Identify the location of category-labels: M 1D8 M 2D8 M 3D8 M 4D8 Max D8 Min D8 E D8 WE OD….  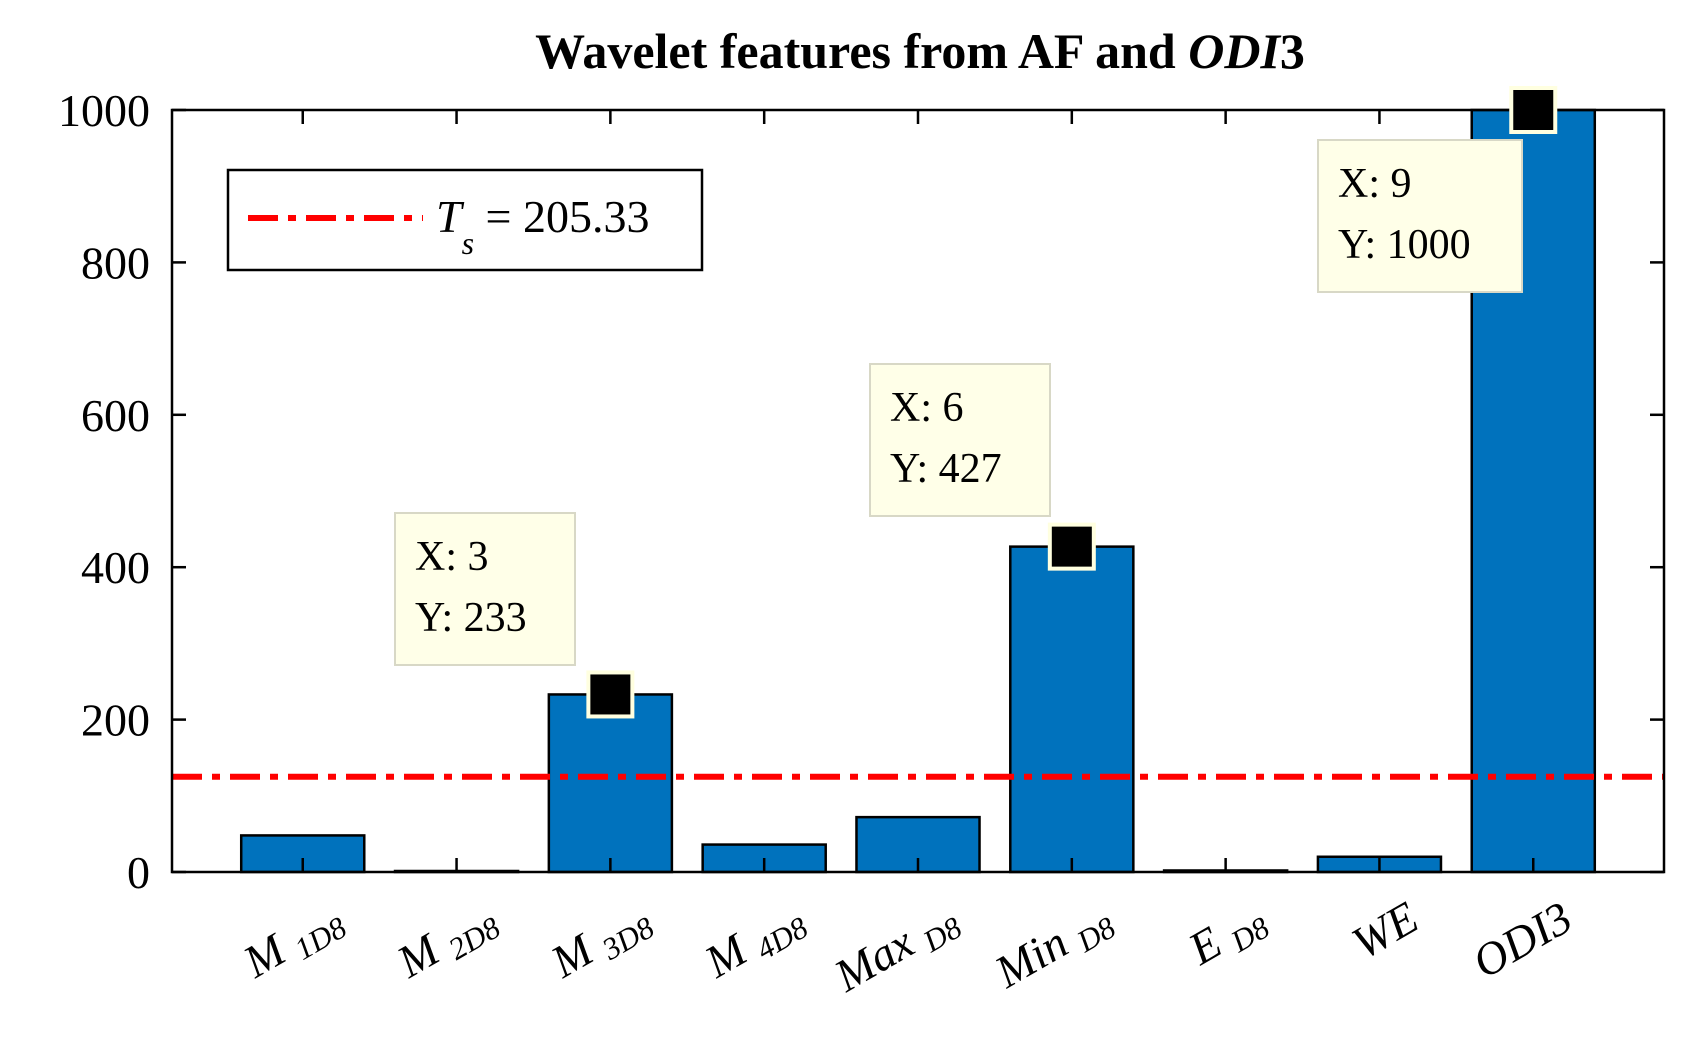
(907, 948).